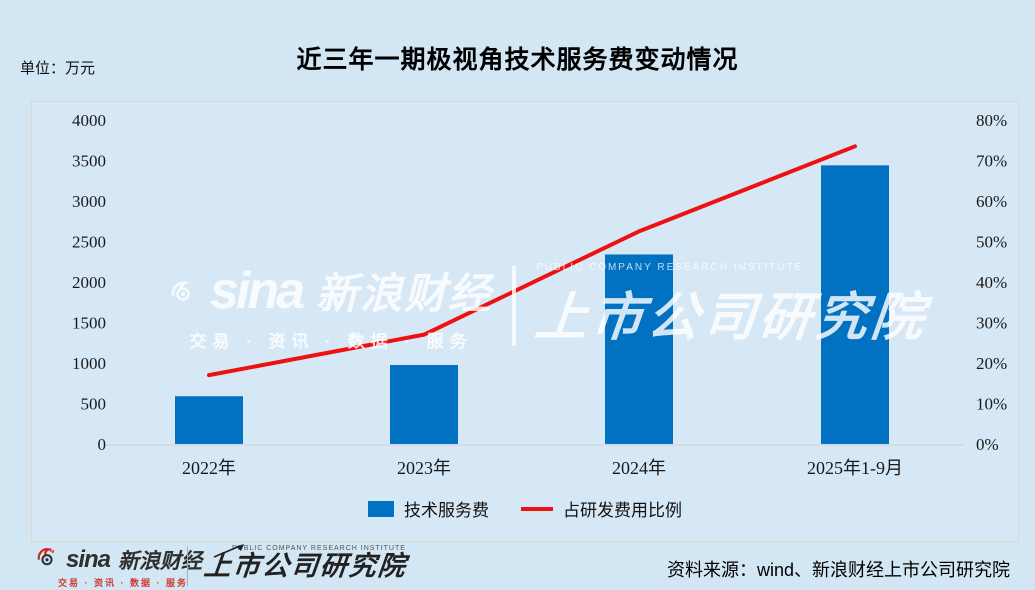 The width and height of the screenshot is (1035, 590). What do you see at coordinates (89, 120) in the screenshot?
I see `y-axis-left-tick: 4000` at bounding box center [89, 120].